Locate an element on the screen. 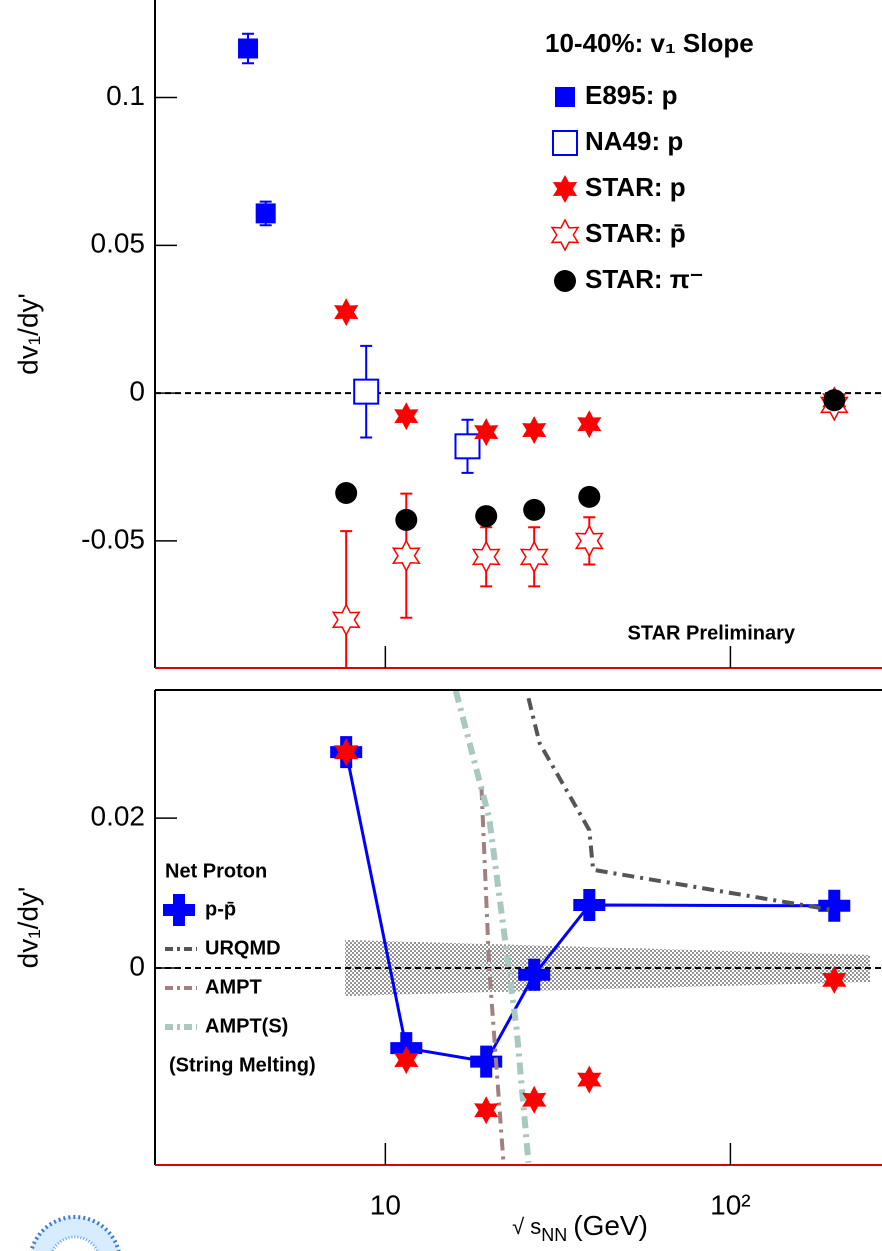 Image resolution: width=882 pixels, height=1251 pixels. x-label-sub: NN is located at coordinates (554, 1235).